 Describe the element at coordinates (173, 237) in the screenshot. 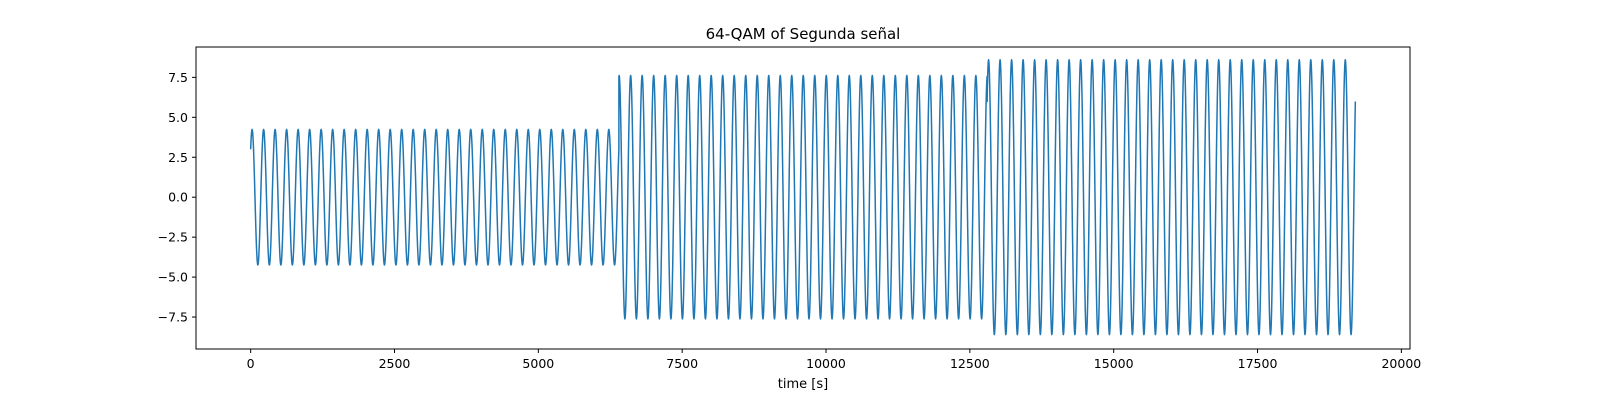

I see `y-tick-label: −2.5` at that location.